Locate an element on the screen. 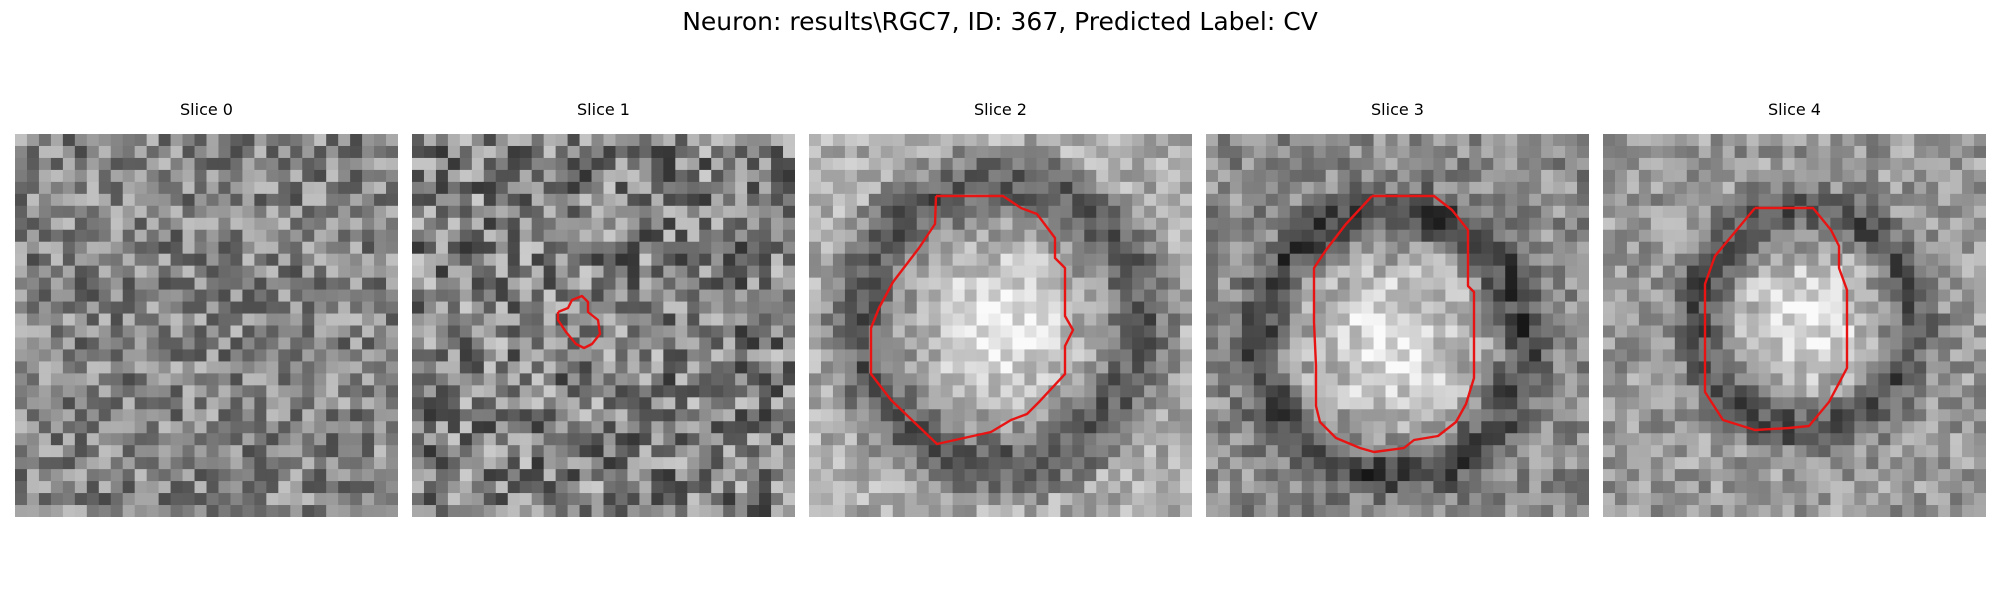 The width and height of the screenshot is (2000, 600). slice-panel-2: Slice 2 is located at coordinates (1000, 308).